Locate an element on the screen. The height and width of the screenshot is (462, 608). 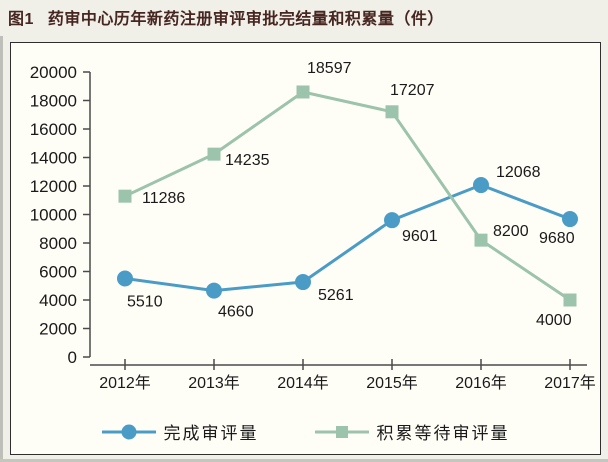
value-label: 14235 is located at coordinates (247, 160).